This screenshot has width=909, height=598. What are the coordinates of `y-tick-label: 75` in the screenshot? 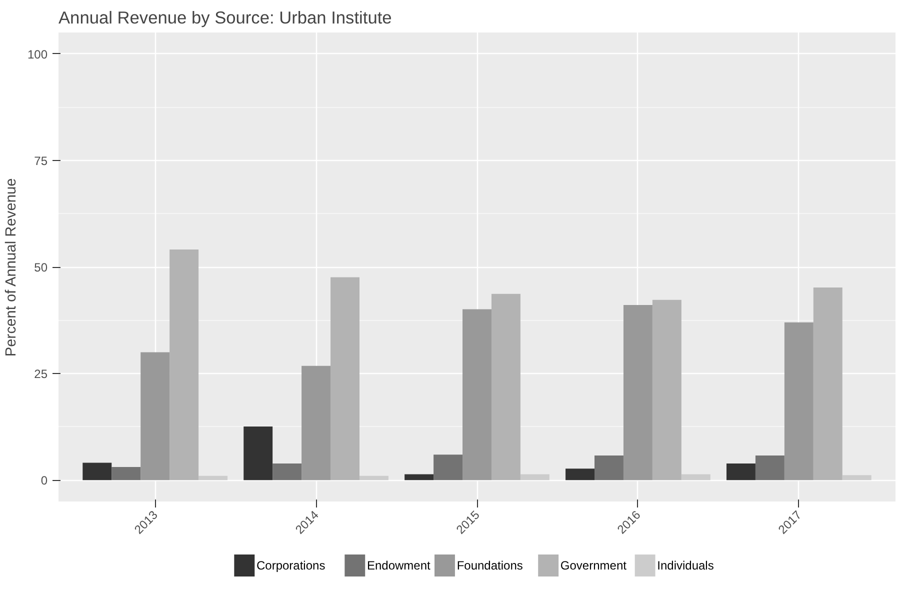 It's located at (41, 161).